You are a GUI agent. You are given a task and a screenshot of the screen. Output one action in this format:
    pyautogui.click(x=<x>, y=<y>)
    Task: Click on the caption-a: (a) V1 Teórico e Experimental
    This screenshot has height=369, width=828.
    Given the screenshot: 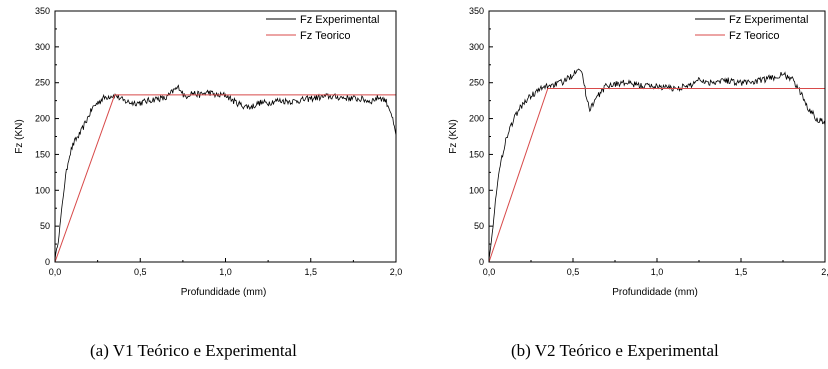 What is the action you would take?
    pyautogui.click(x=193, y=350)
    